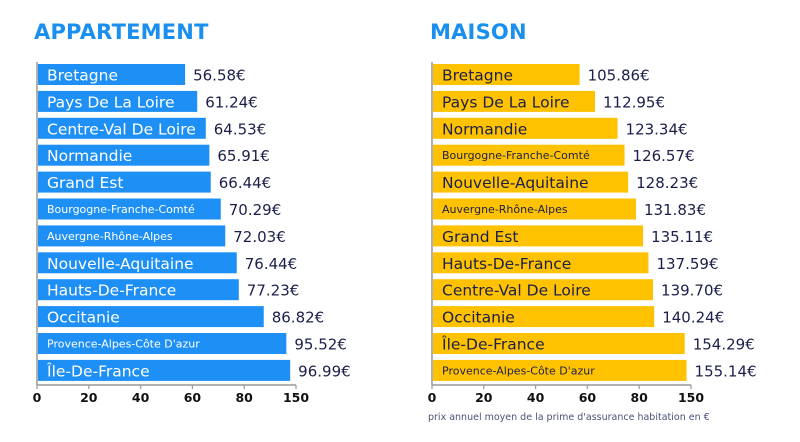 The width and height of the screenshot is (800, 442). Describe the element at coordinates (657, 129) in the screenshot. I see `value-label: 123.34€` at that location.